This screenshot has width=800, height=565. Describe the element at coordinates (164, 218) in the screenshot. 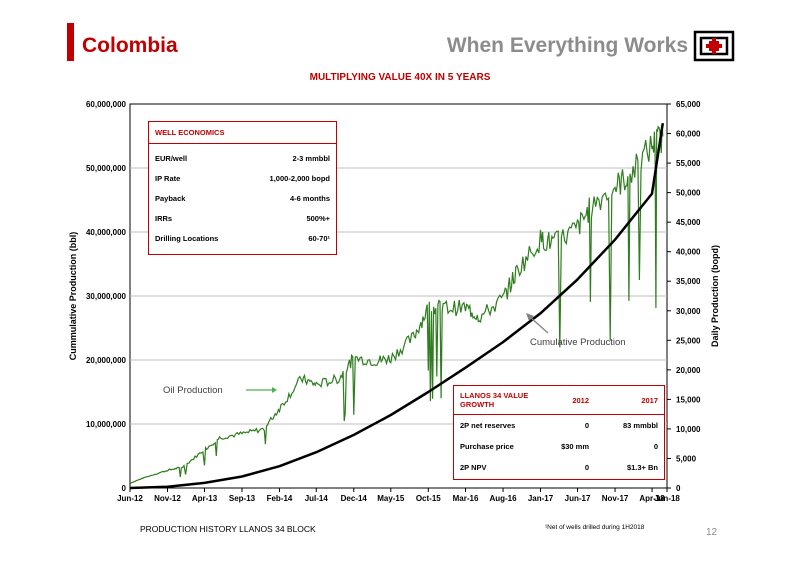

I see `well-economics-label: IRRs` at that location.